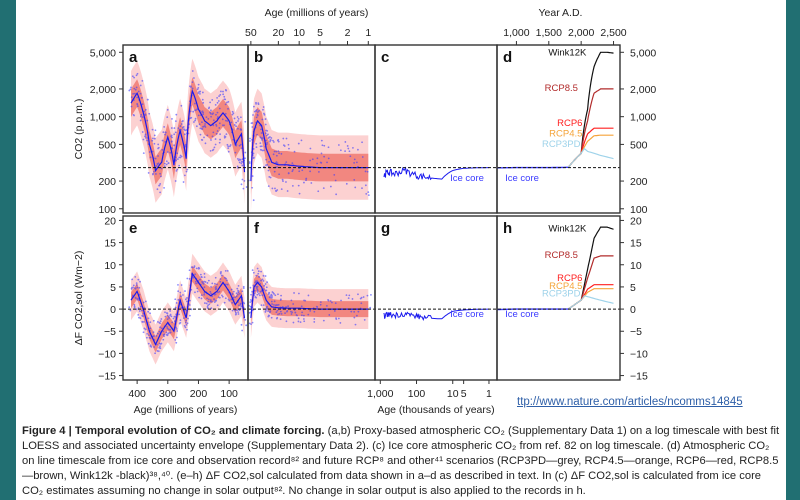 This screenshot has height=500, width=800. I want to click on top-axis-title-year: Year A.D., so click(561, 13).